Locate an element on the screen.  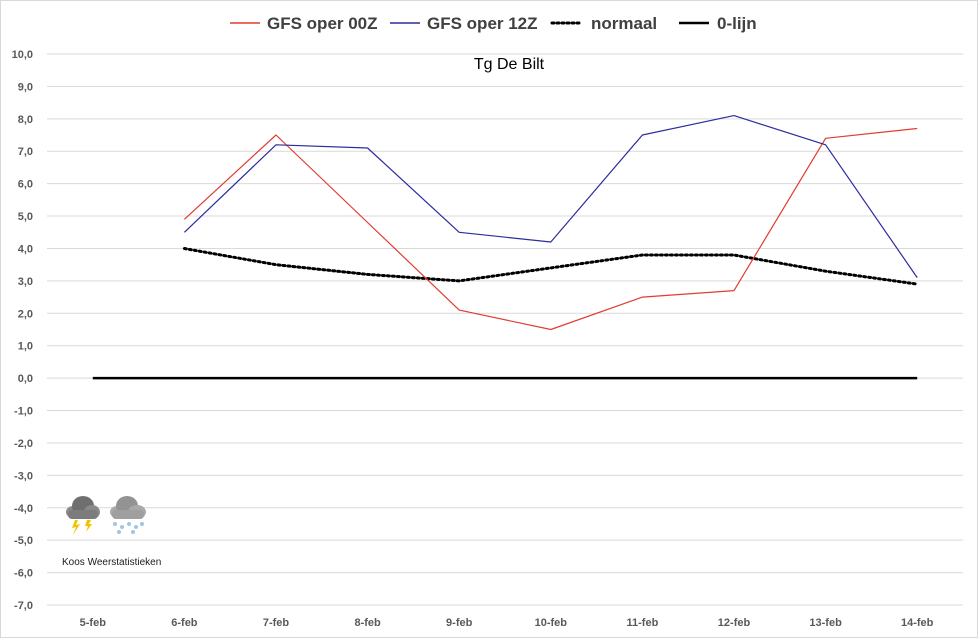
legend-label: normaal is located at coordinates (624, 23).